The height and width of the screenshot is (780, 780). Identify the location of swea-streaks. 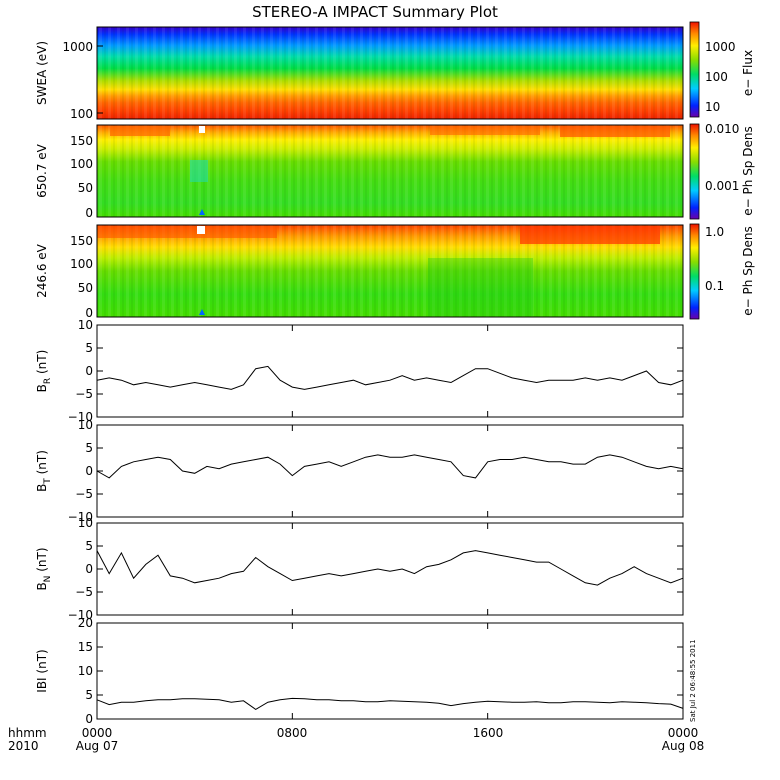
(390, 73).